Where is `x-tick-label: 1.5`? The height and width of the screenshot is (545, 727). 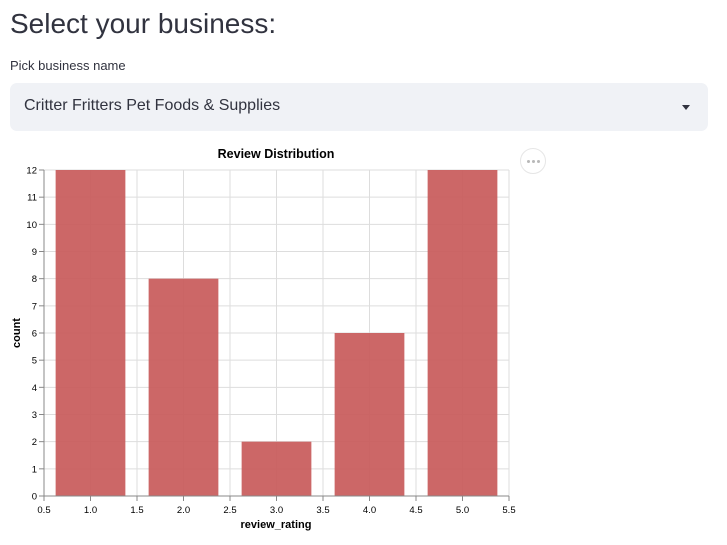
x-tick-label: 1.5 is located at coordinates (136, 510).